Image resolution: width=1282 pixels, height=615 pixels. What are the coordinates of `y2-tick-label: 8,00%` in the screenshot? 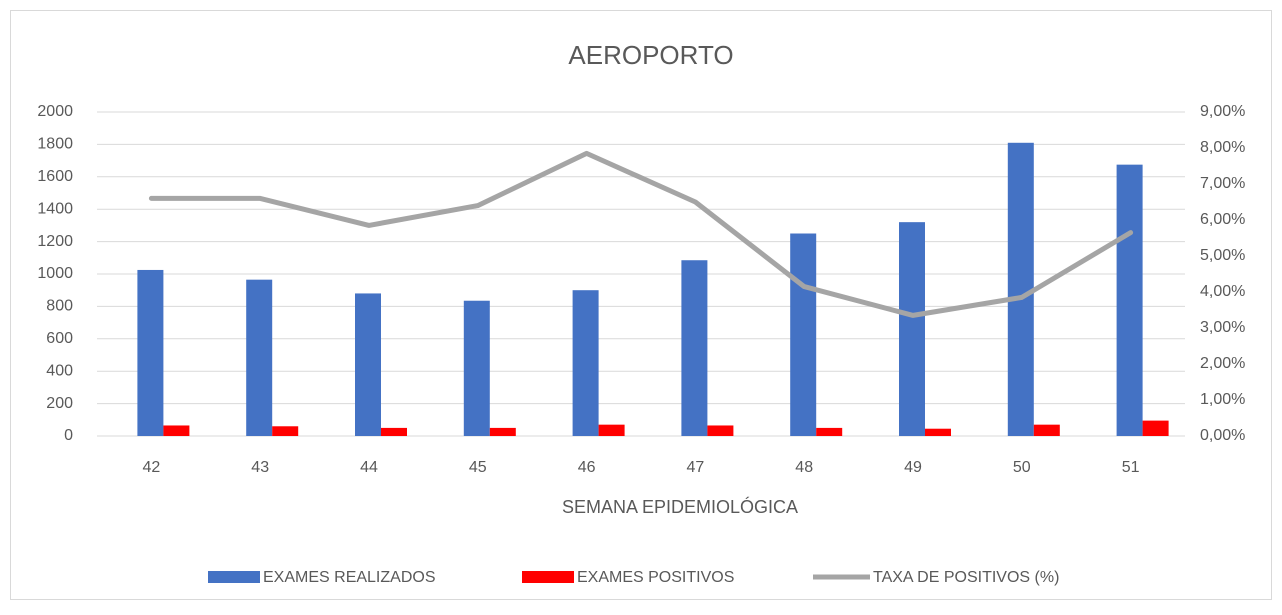 It's located at (1222, 147).